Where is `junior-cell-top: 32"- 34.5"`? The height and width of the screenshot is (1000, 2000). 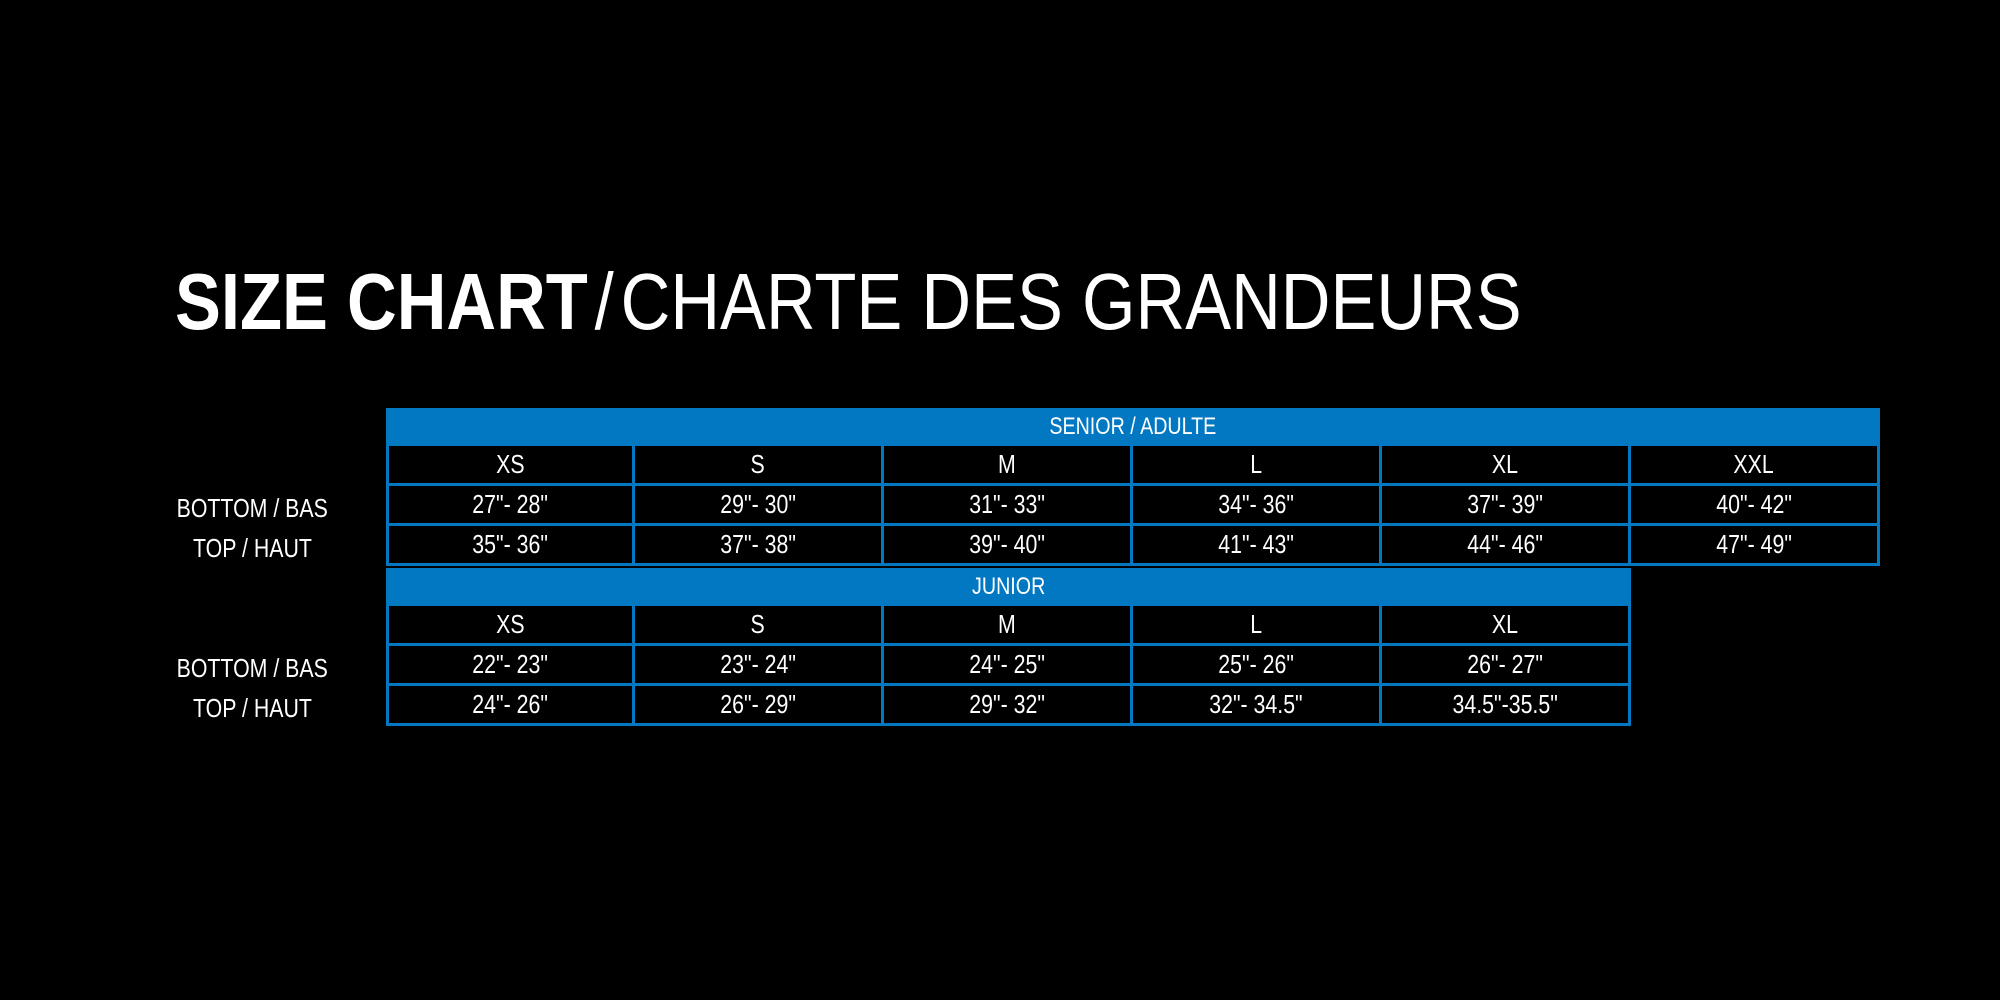 junior-cell-top: 32"- 34.5" is located at coordinates (1257, 706).